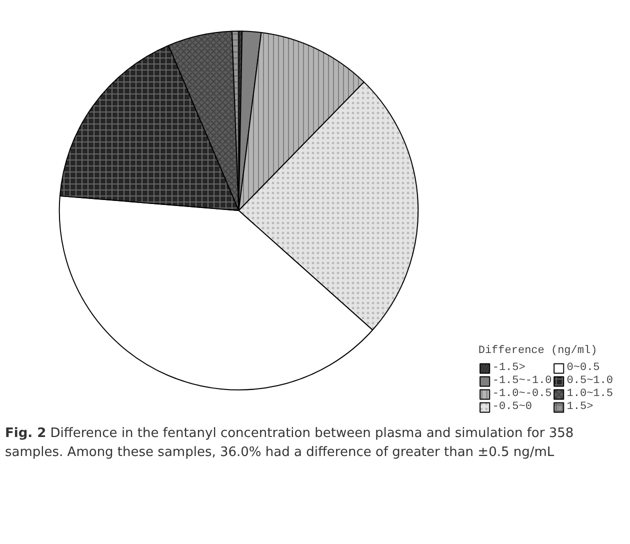 The width and height of the screenshot is (630, 544). I want to click on caption: Fig. 2, so click(25, 433).